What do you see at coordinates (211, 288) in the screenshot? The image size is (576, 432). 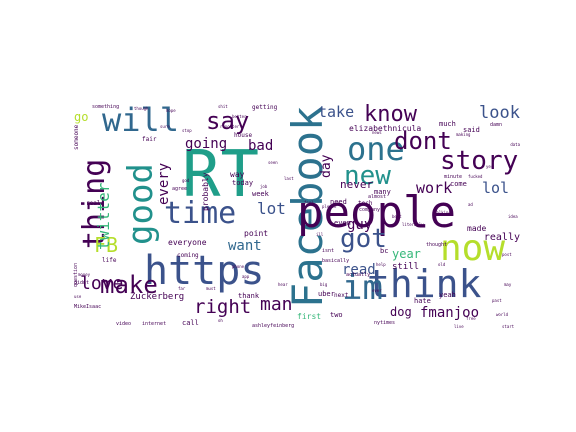 I see `cloud-word: must` at bounding box center [211, 288].